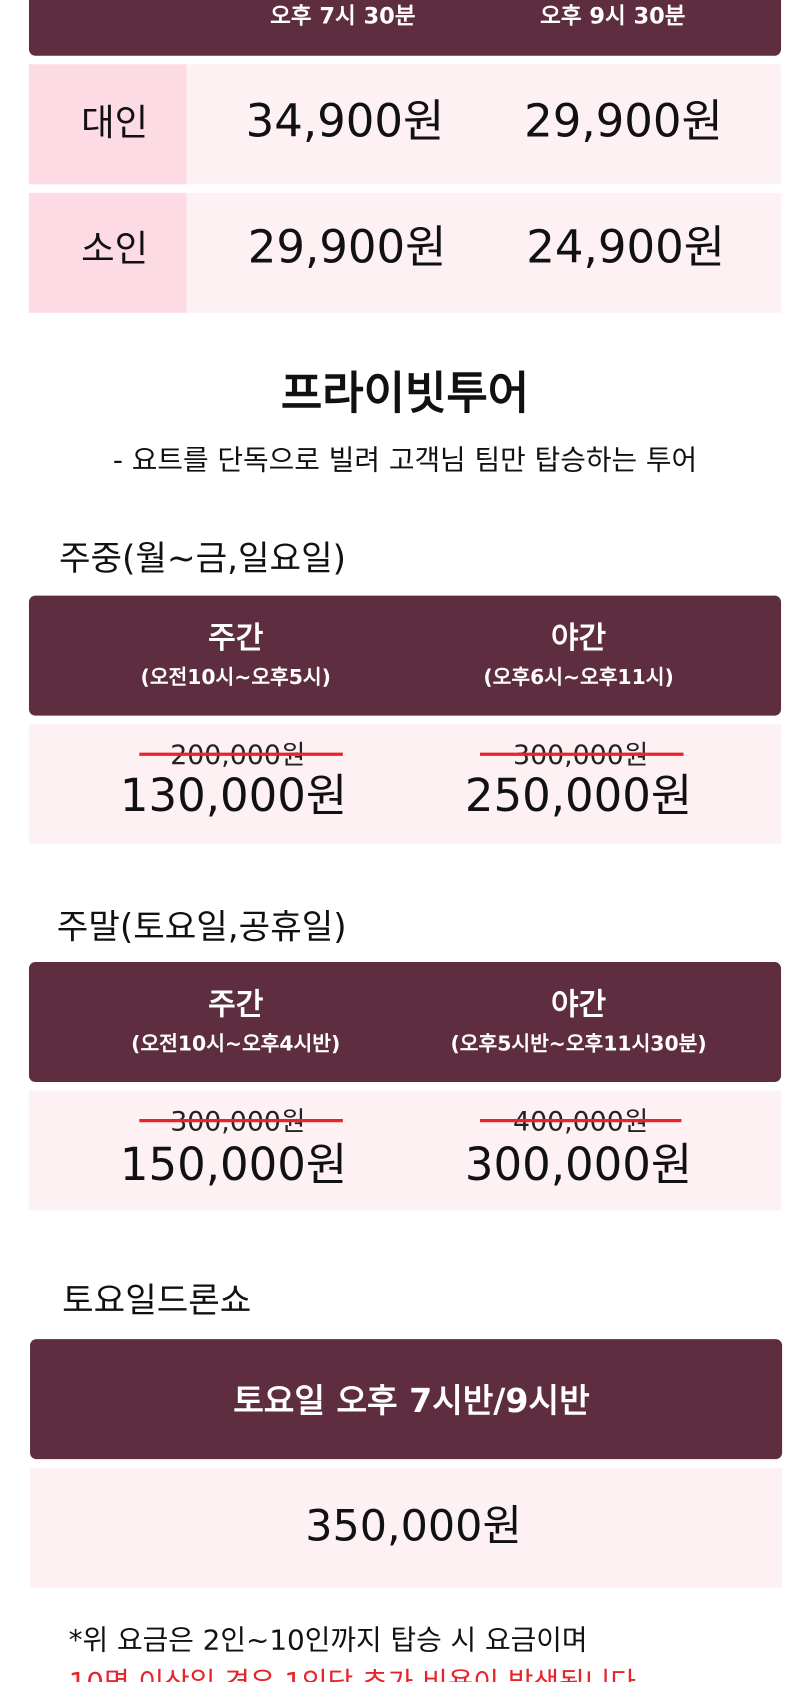  What do you see at coordinates (236, 677) in the screenshot?
I see `column-hours: (오전10시~오후5시)` at bounding box center [236, 677].